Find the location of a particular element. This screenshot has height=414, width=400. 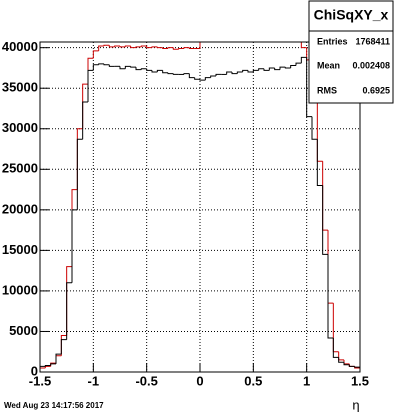

x-tick-label: 1 is located at coordinates (306, 380).